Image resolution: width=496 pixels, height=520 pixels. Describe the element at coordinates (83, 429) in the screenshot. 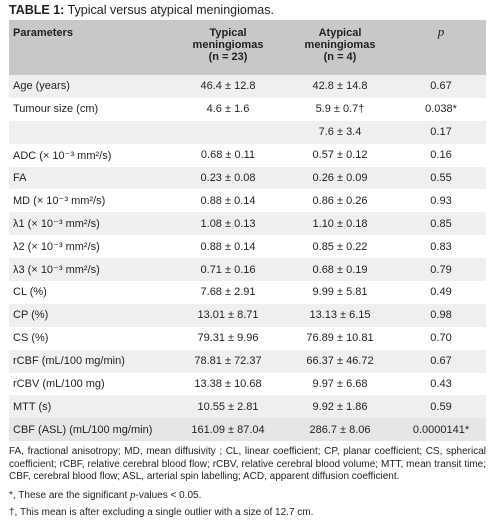

I see `cell-parameter: CBF (ASL) (mL/100 mg/min)` at that location.